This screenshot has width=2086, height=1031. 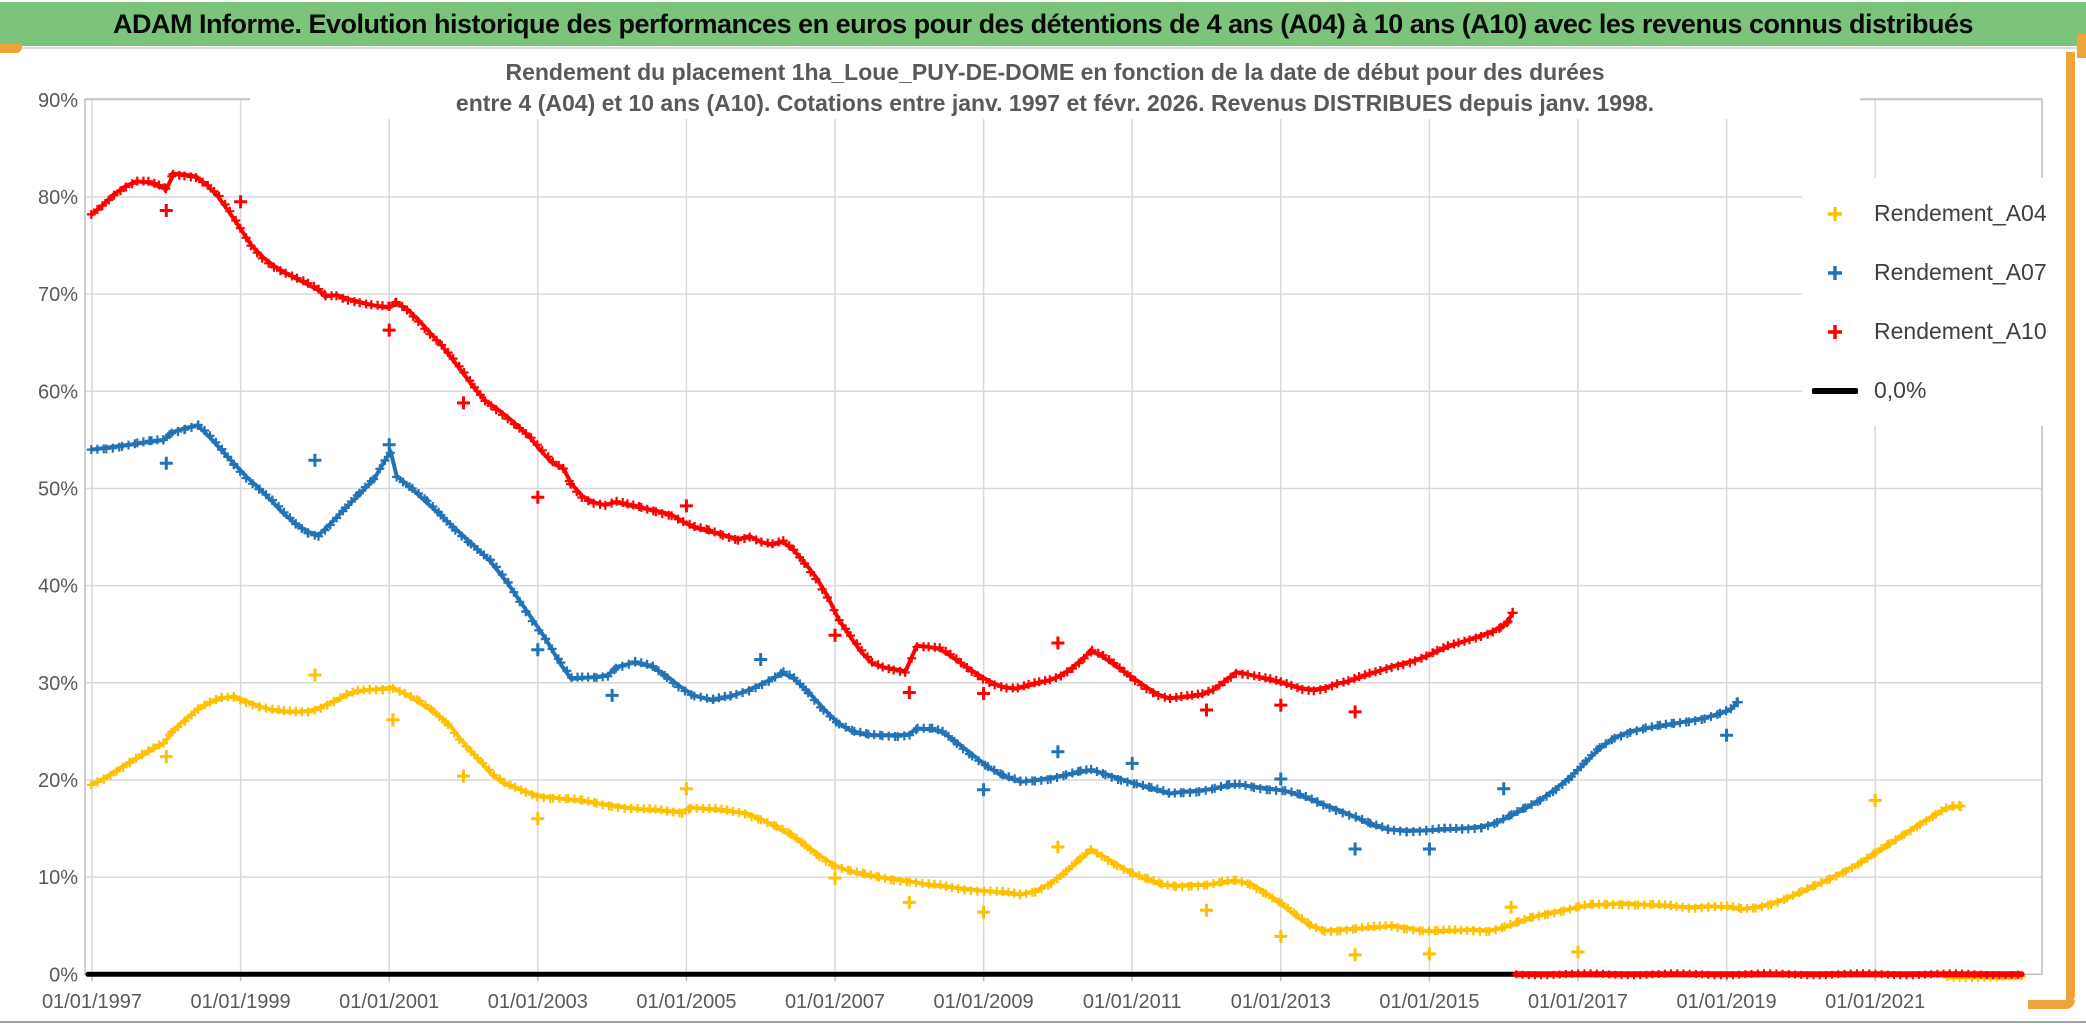 What do you see at coordinates (63, 975) in the screenshot?
I see `y-tick-label: 0%` at bounding box center [63, 975].